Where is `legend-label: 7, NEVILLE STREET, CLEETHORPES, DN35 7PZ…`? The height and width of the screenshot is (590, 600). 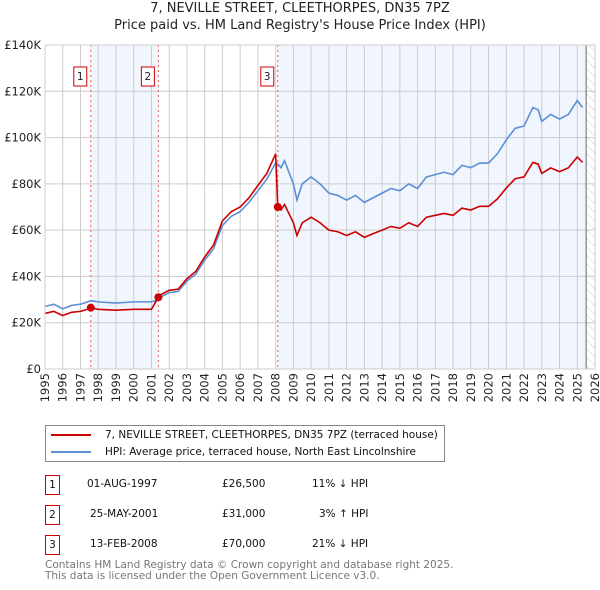
legend-label: 7, NEVILLE STREET, CLEETHORPES, DN35 7PZ… is located at coordinates (271, 435).